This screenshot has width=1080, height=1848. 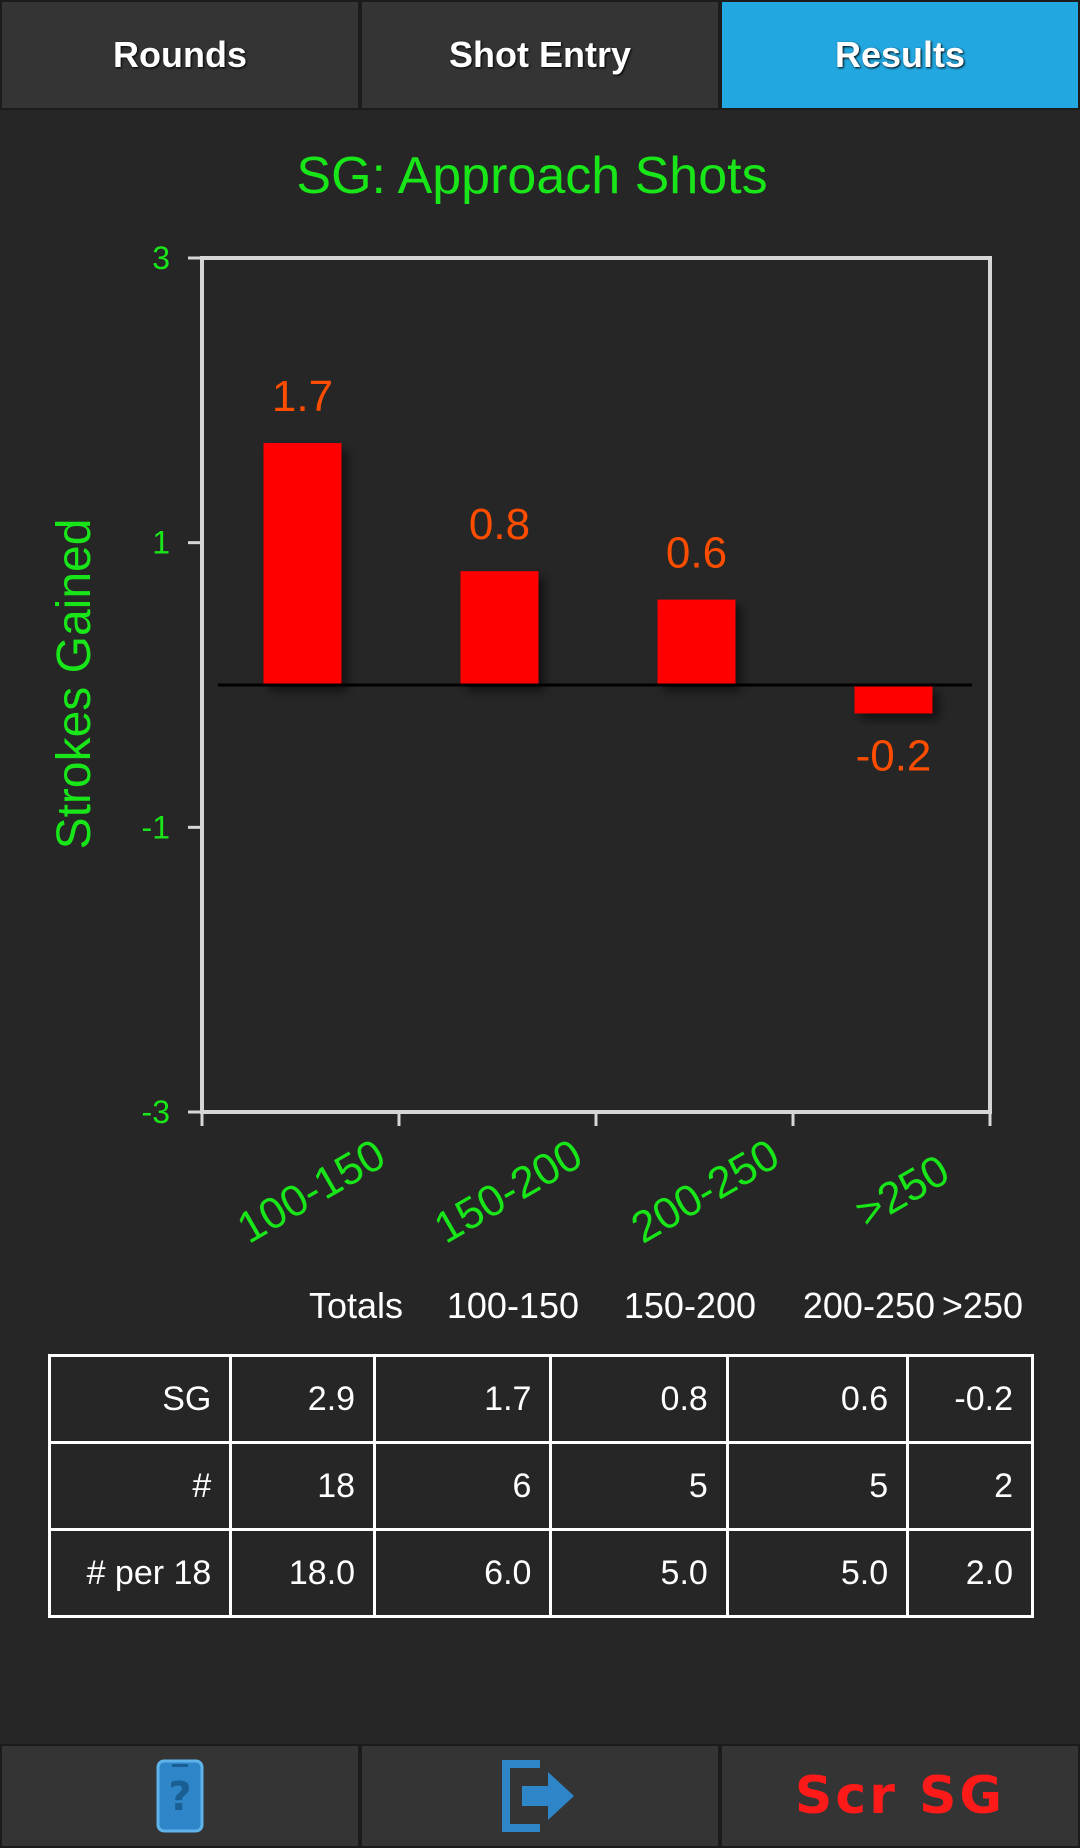 I want to click on data-label: 1.7, so click(x=302, y=396).